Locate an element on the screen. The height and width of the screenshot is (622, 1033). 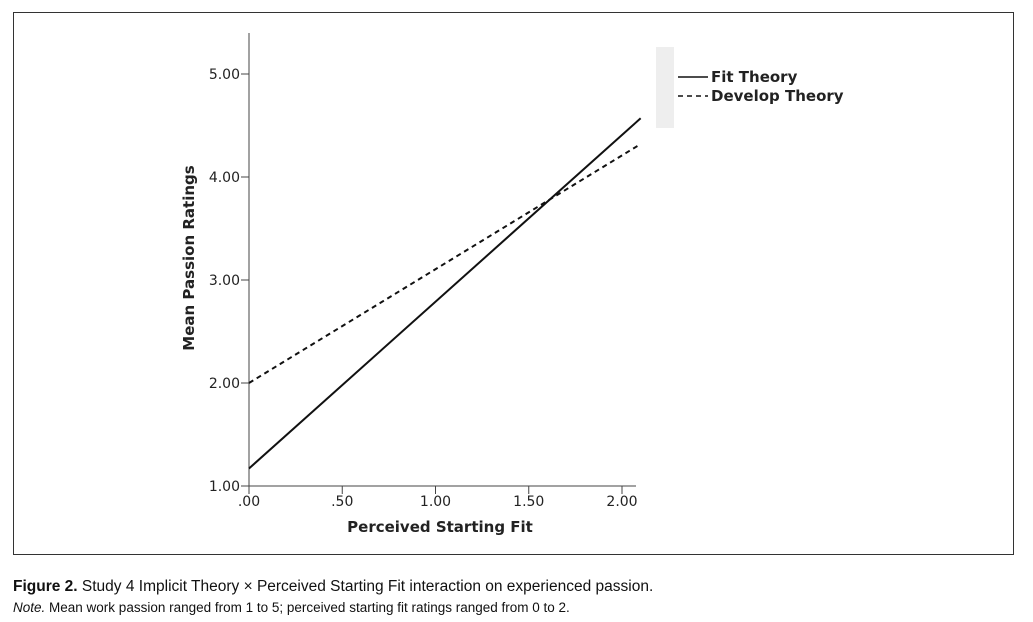
y-axis-title: Mean Passion Ratings is located at coordinates (189, 257).